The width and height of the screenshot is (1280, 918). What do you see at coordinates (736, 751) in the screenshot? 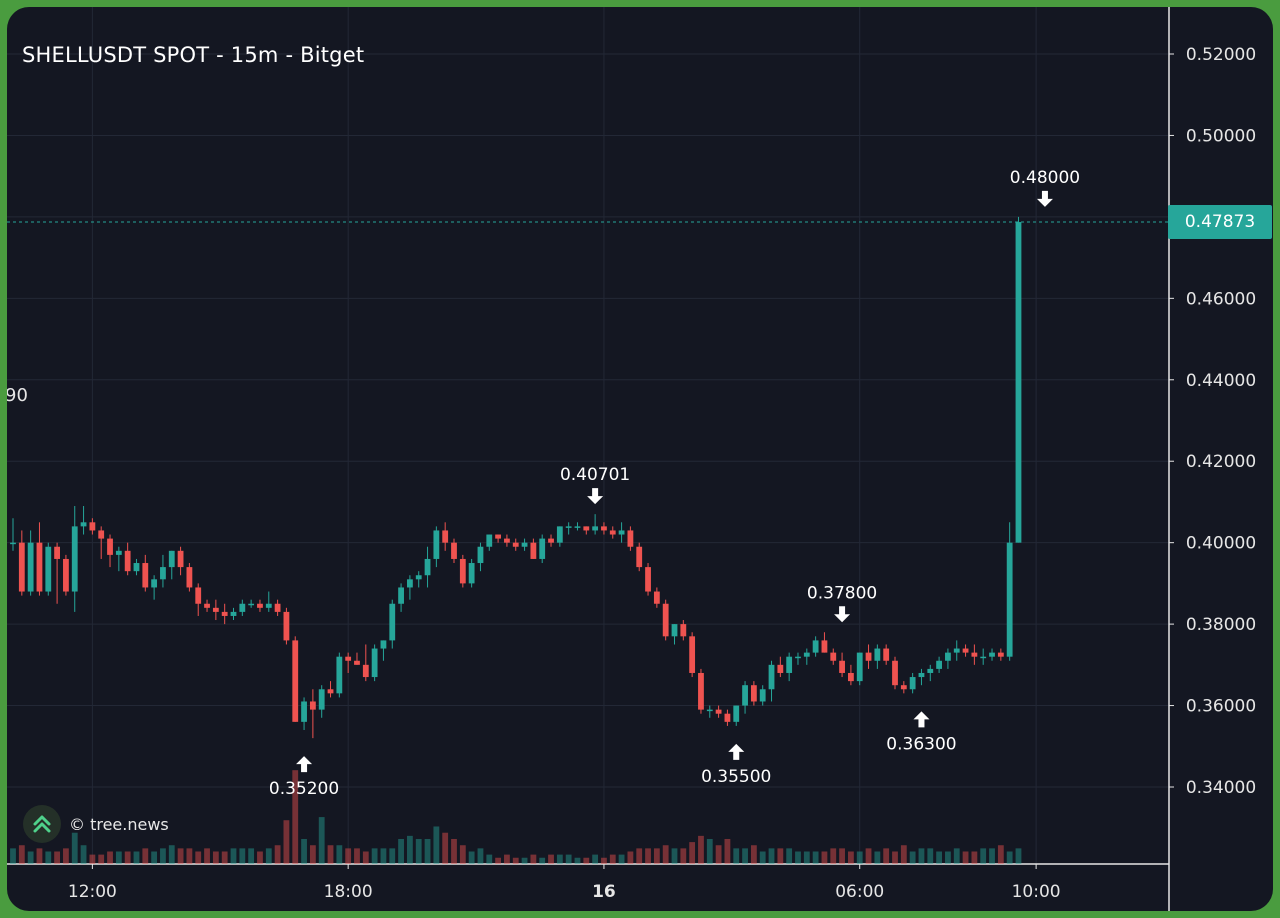
I see `up-arrow-icon` at bounding box center [736, 751].